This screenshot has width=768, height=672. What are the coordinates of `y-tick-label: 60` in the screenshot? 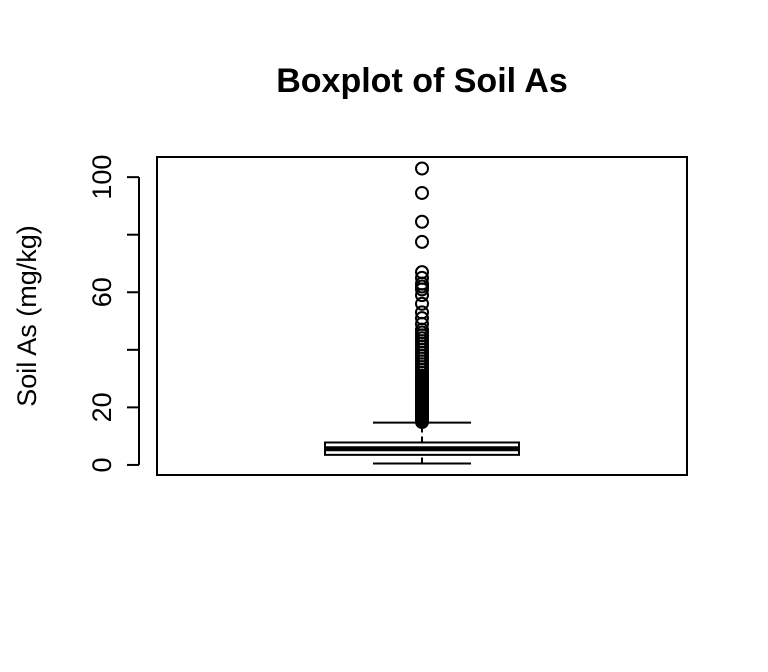 It's located at (102, 292).